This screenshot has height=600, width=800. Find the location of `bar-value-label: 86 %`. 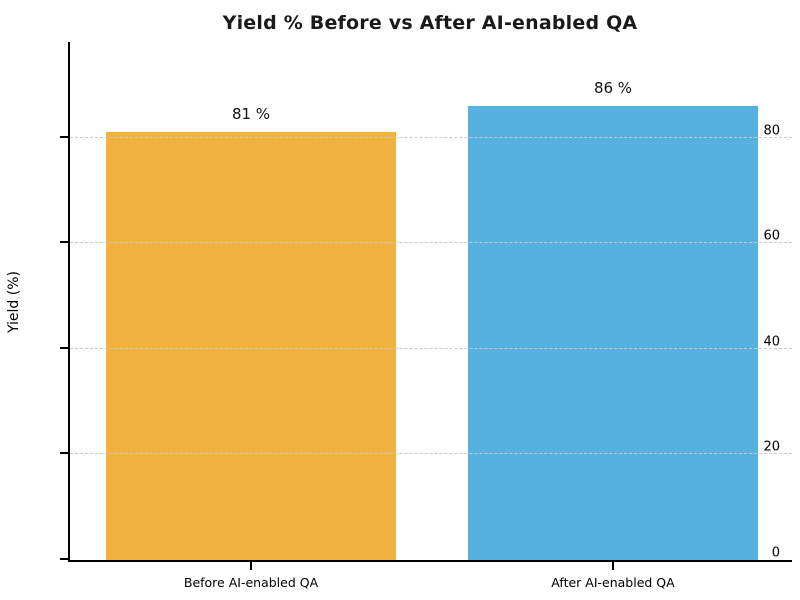

bar-value-label: 86 % is located at coordinates (613, 88).